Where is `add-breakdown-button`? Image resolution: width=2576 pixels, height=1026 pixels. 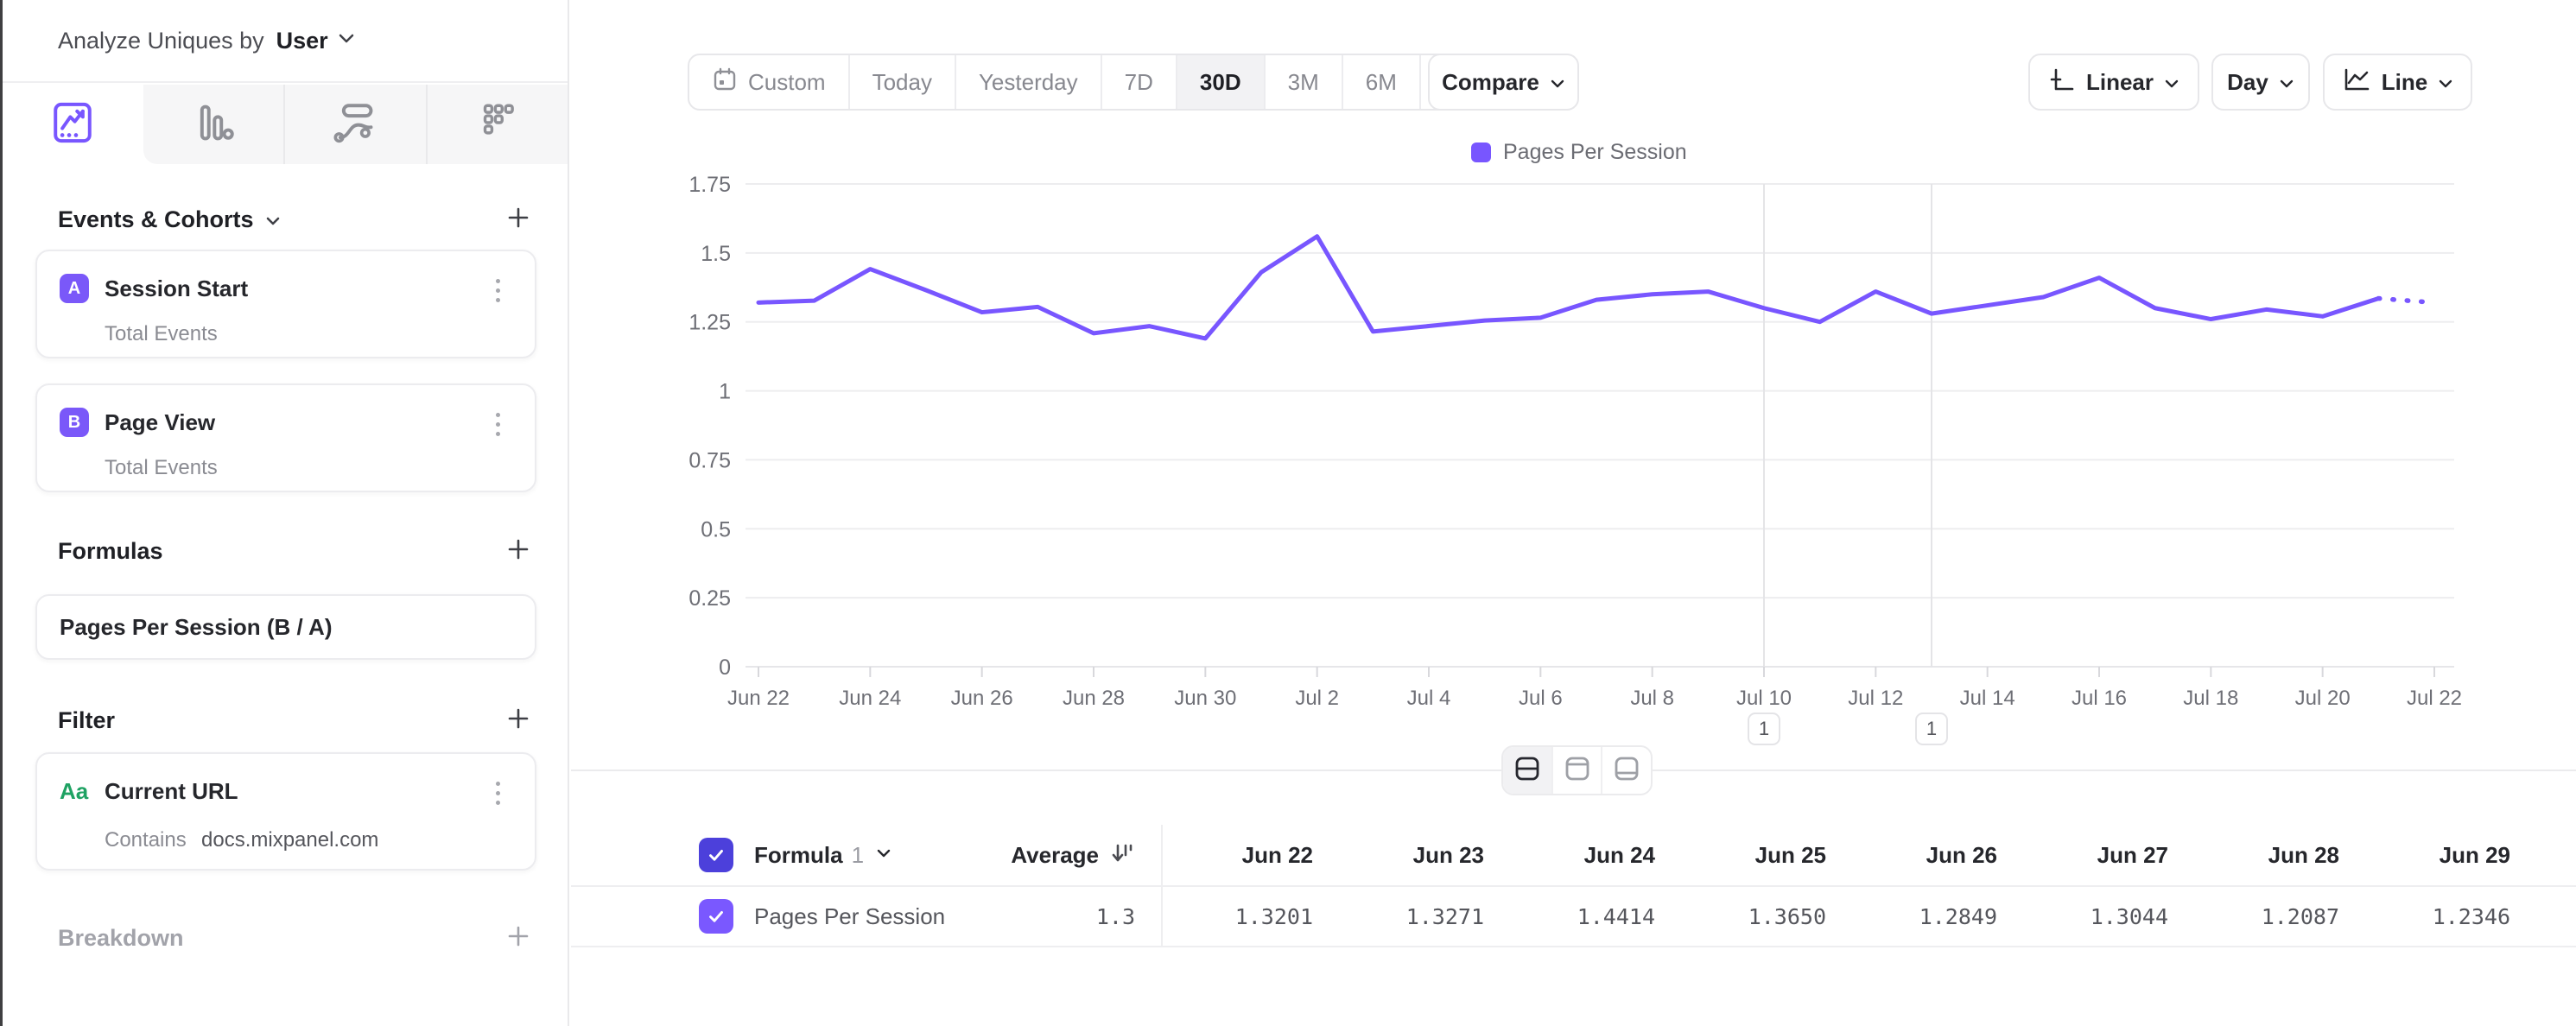 add-breakdown-button is located at coordinates (518, 938).